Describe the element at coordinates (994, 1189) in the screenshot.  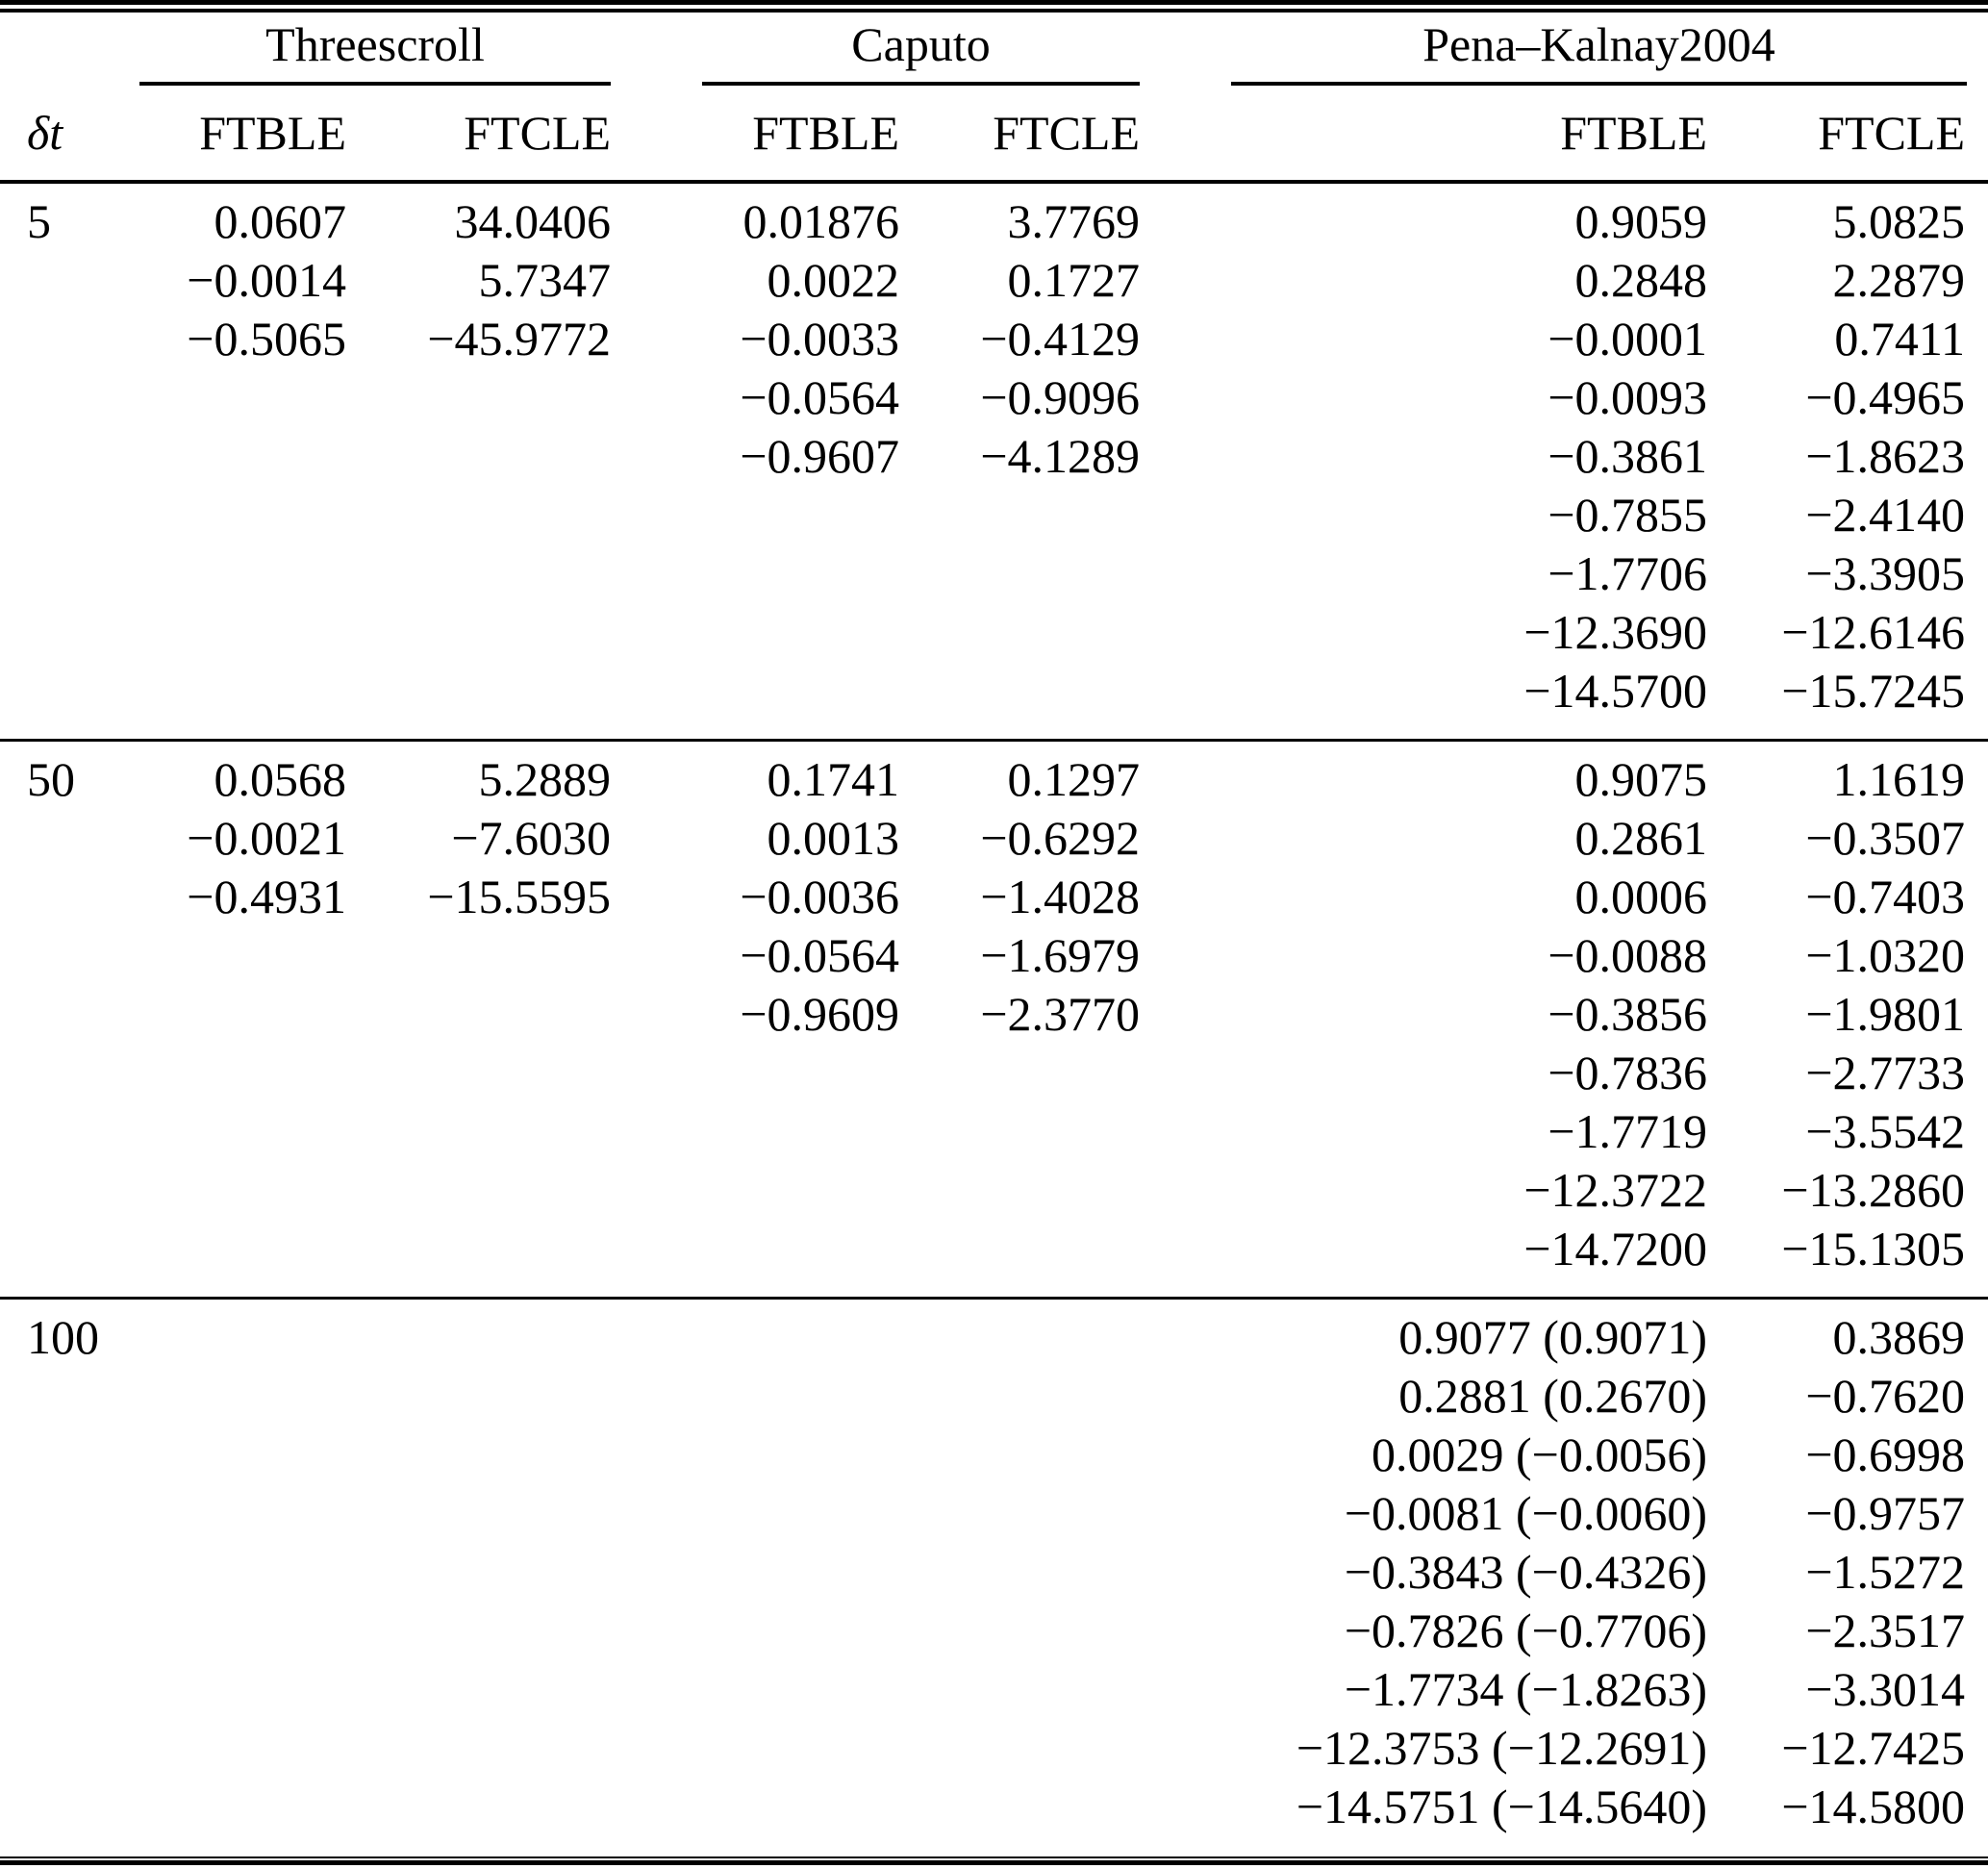
I see `table-row: −12.3722 −13.2860` at that location.